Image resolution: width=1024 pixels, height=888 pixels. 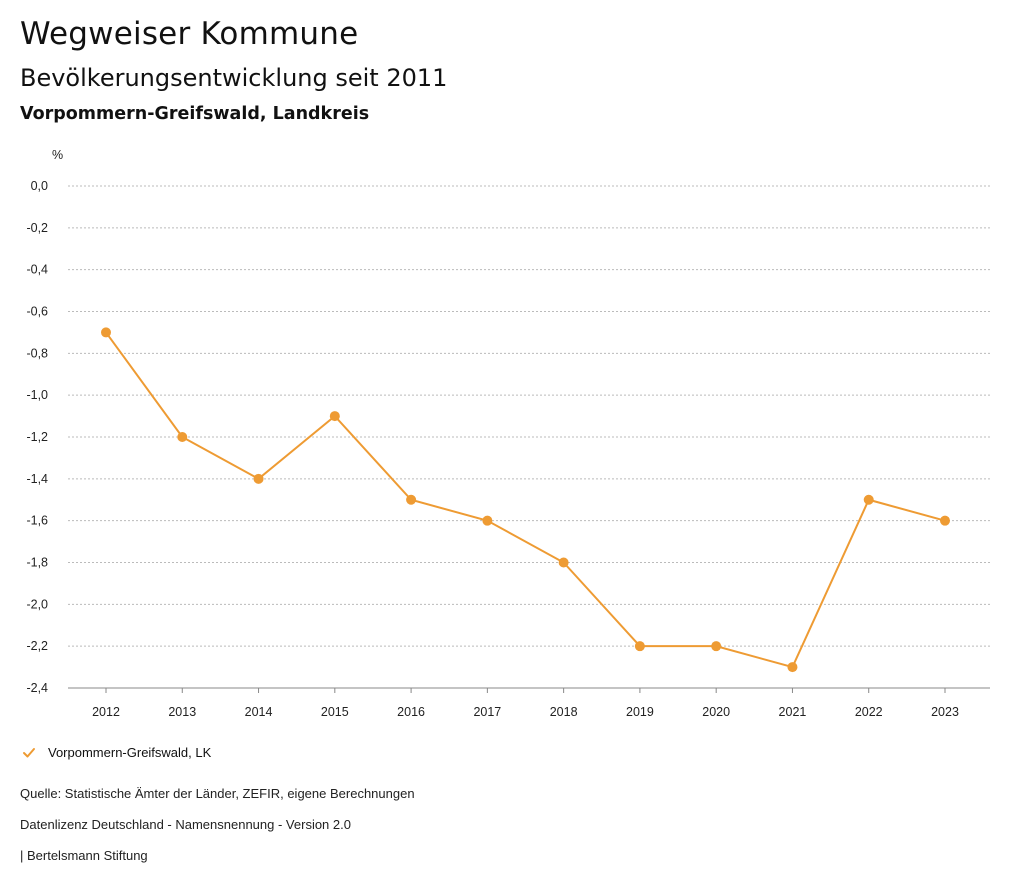 I want to click on y-tick-label: -2,0, so click(x=37, y=604).